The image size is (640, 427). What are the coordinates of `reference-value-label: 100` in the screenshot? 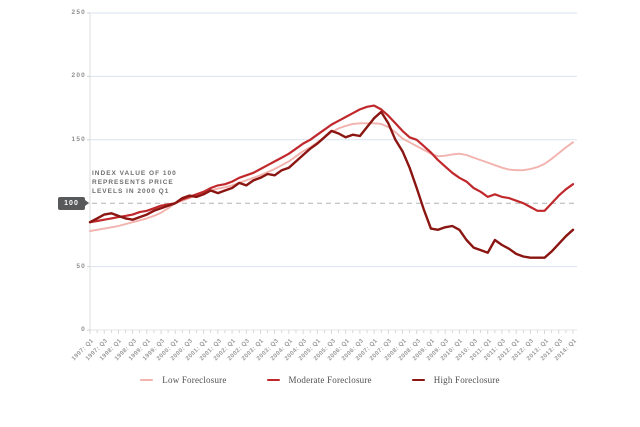 It's located at (71, 203).